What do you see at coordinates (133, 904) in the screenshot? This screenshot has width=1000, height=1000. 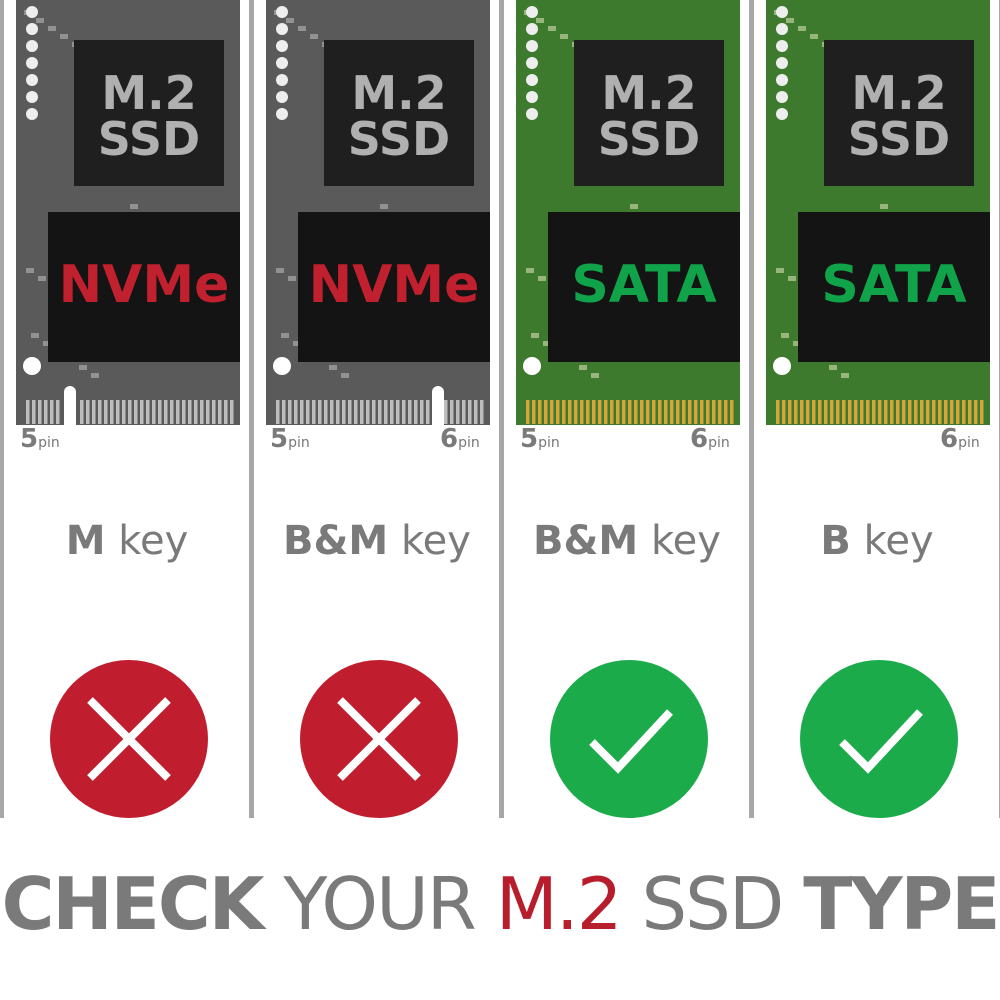 I see `title-check: CHECK` at bounding box center [133, 904].